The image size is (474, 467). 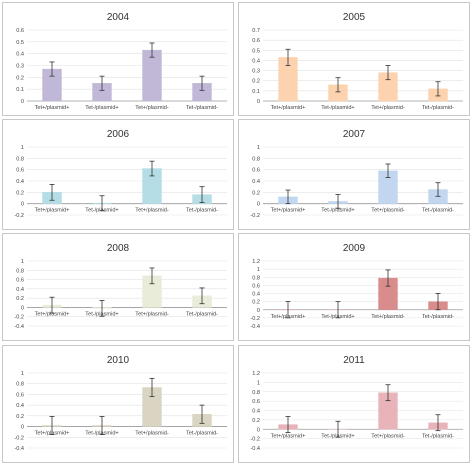 I want to click on chart-title: 2010, so click(x=118, y=360).